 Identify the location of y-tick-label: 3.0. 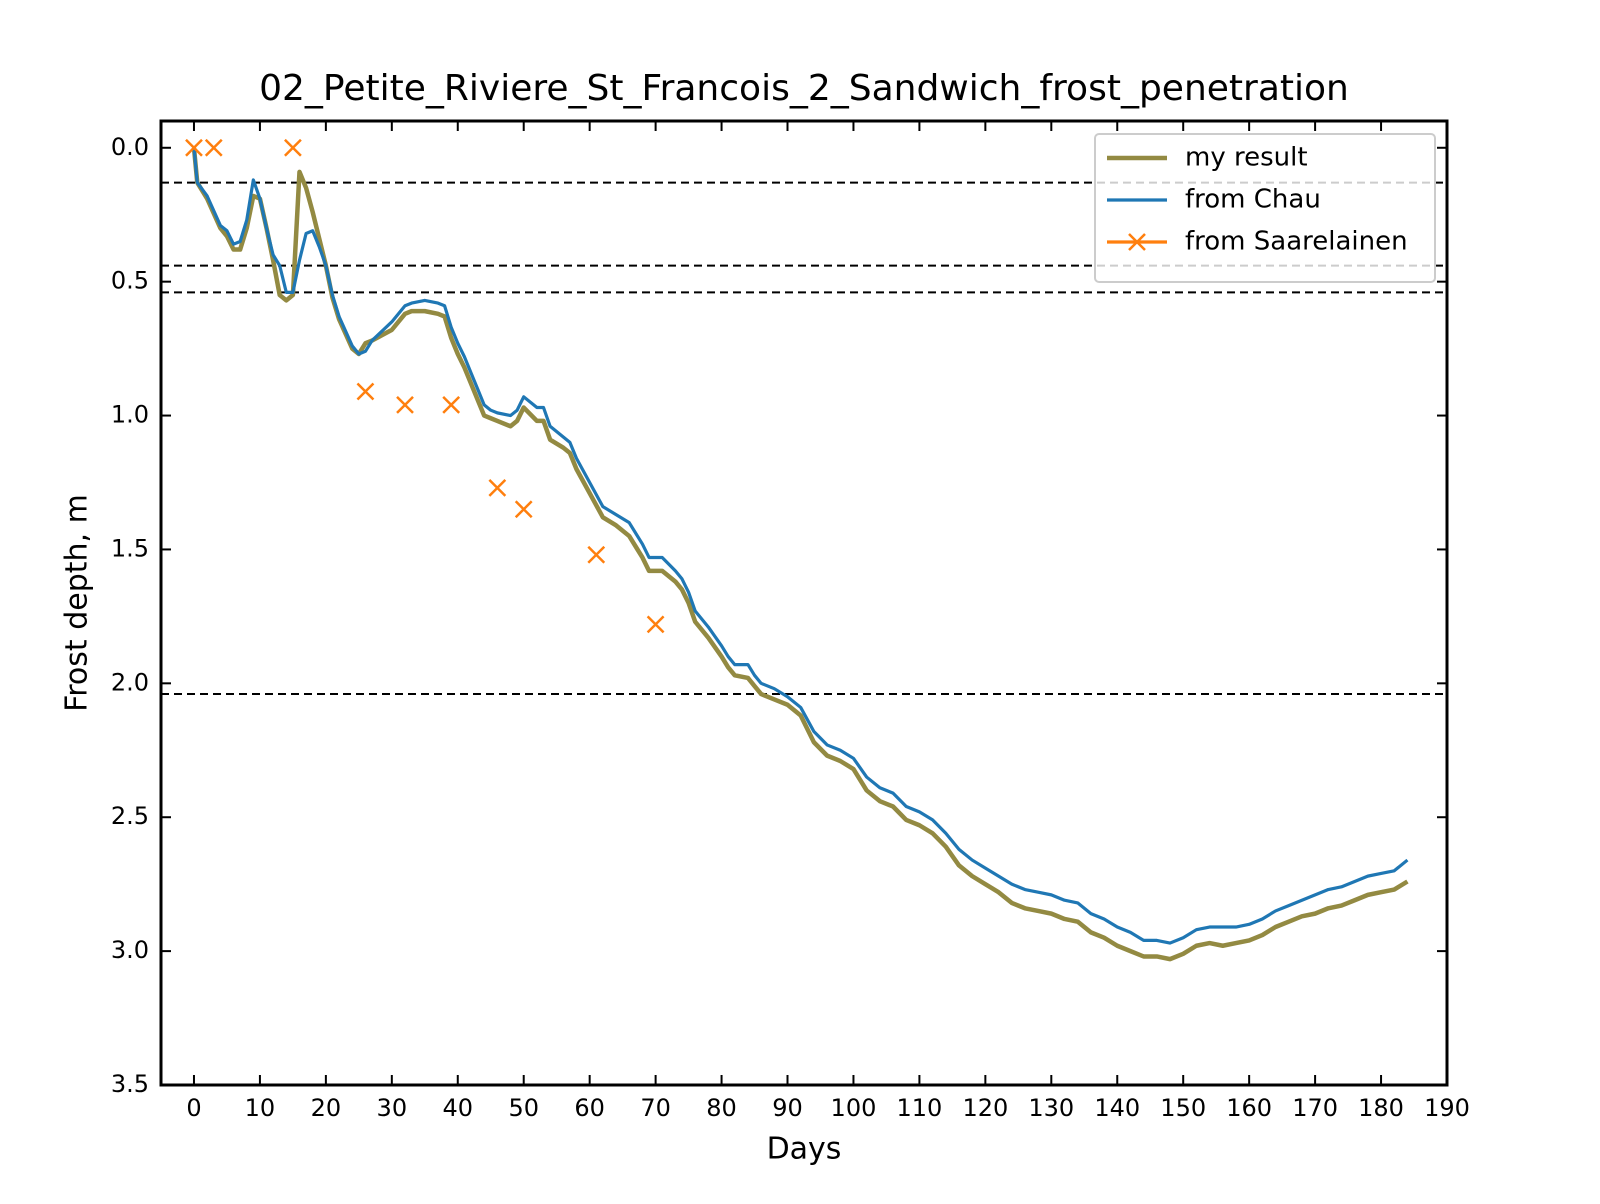
(130, 950).